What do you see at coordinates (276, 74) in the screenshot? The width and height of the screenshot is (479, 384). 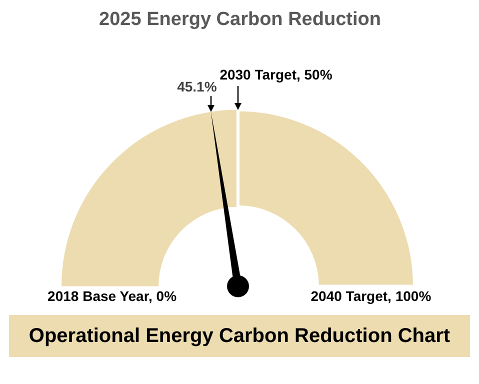 I see `text: 2030 Target, 50%` at bounding box center [276, 74].